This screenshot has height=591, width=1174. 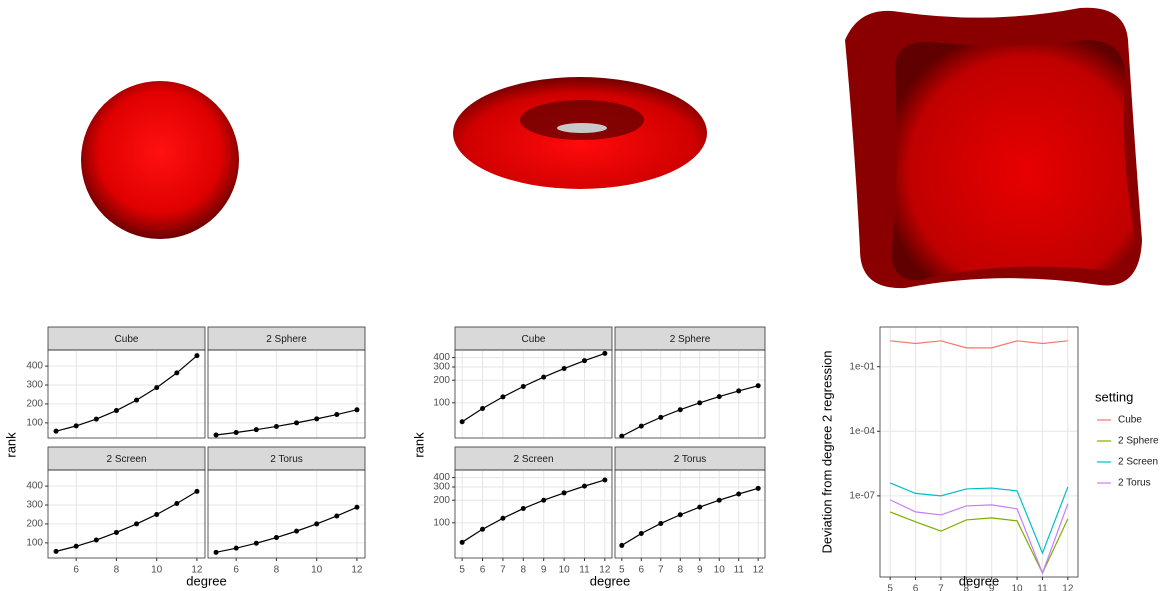 What do you see at coordinates (1134, 483) in the screenshot?
I see `legend-label: 2 Torus` at bounding box center [1134, 483].